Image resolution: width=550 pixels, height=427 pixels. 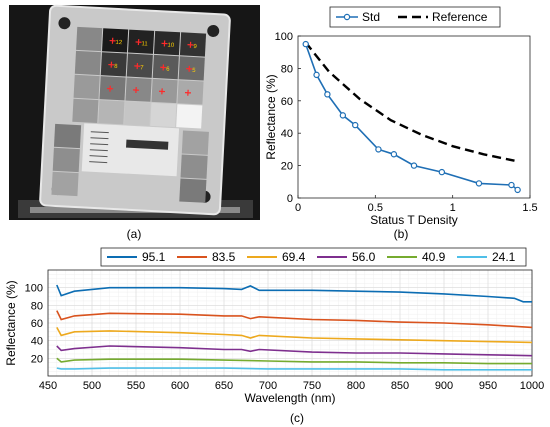 I want to click on legend-label: 56.0, so click(x=364, y=257).